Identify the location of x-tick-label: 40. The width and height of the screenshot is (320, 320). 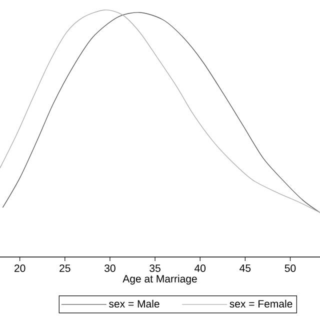
(200, 268).